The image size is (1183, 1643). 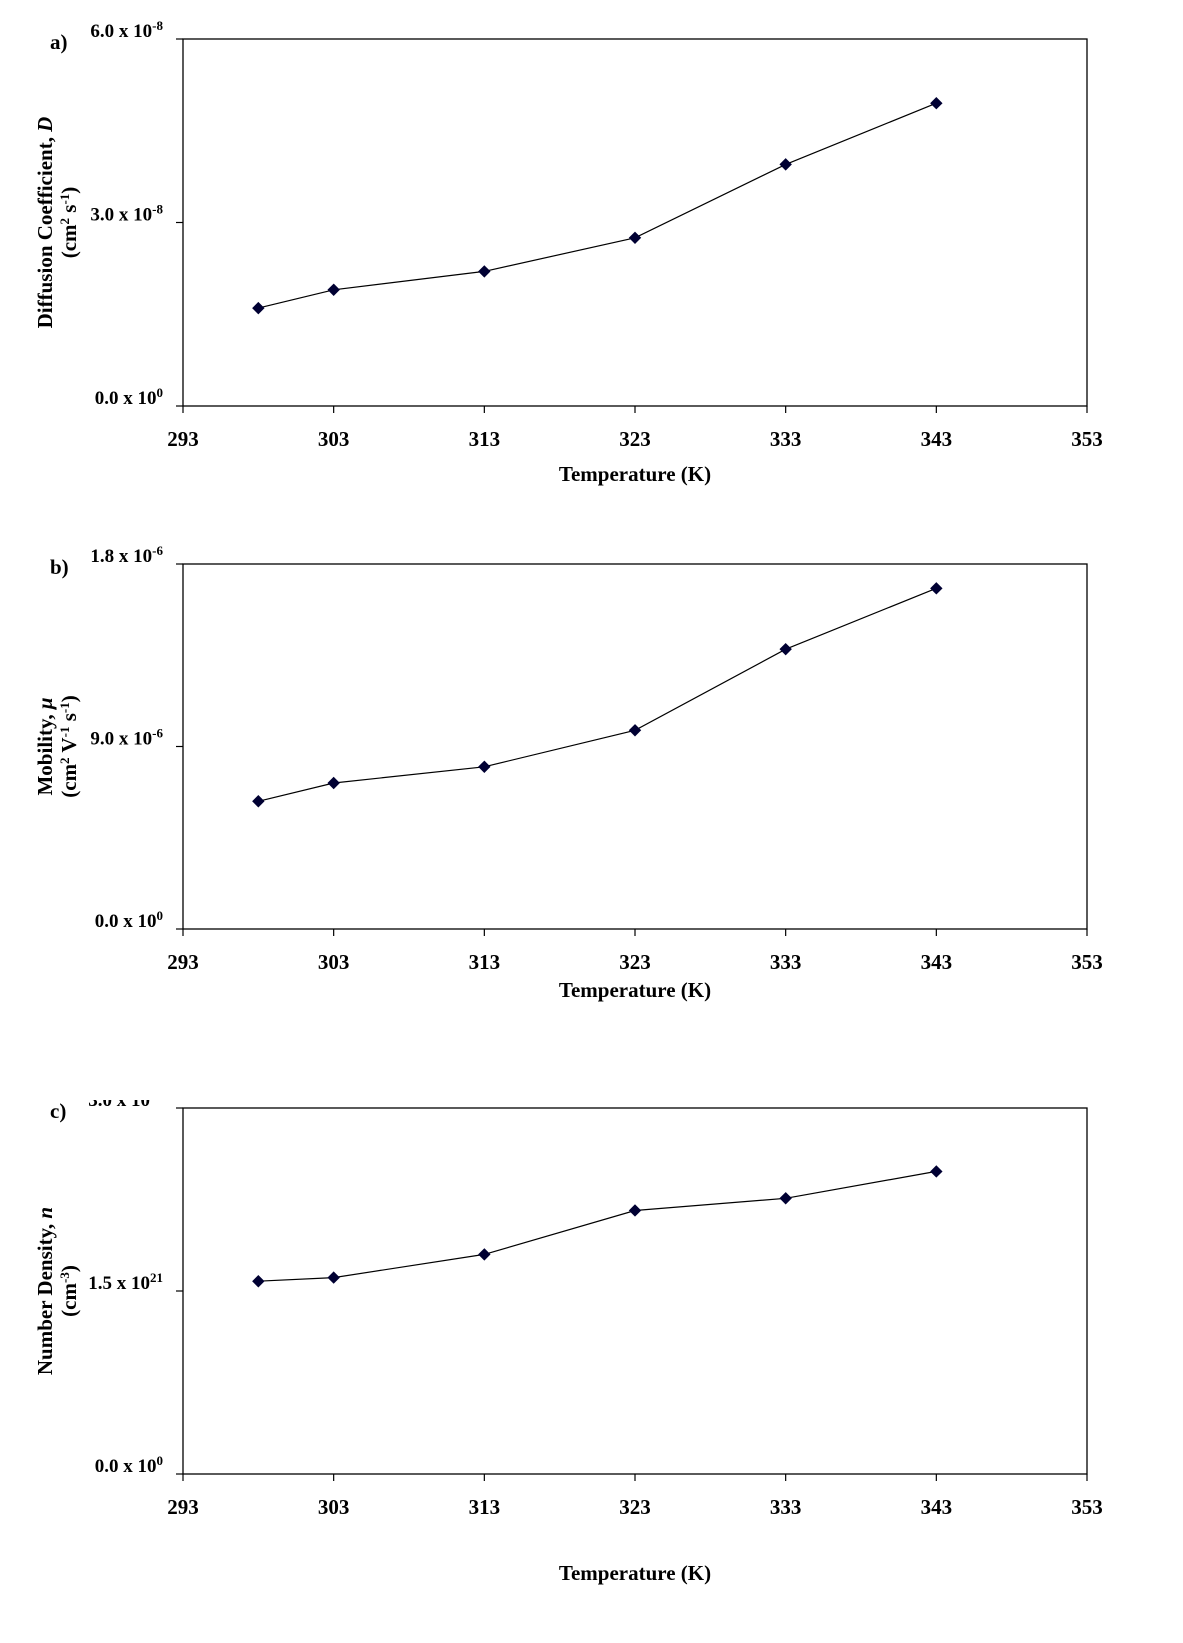 What do you see at coordinates (125, 1282) in the screenshot?
I see `y-tick-label: 1.5 x 10²¹` at bounding box center [125, 1282].